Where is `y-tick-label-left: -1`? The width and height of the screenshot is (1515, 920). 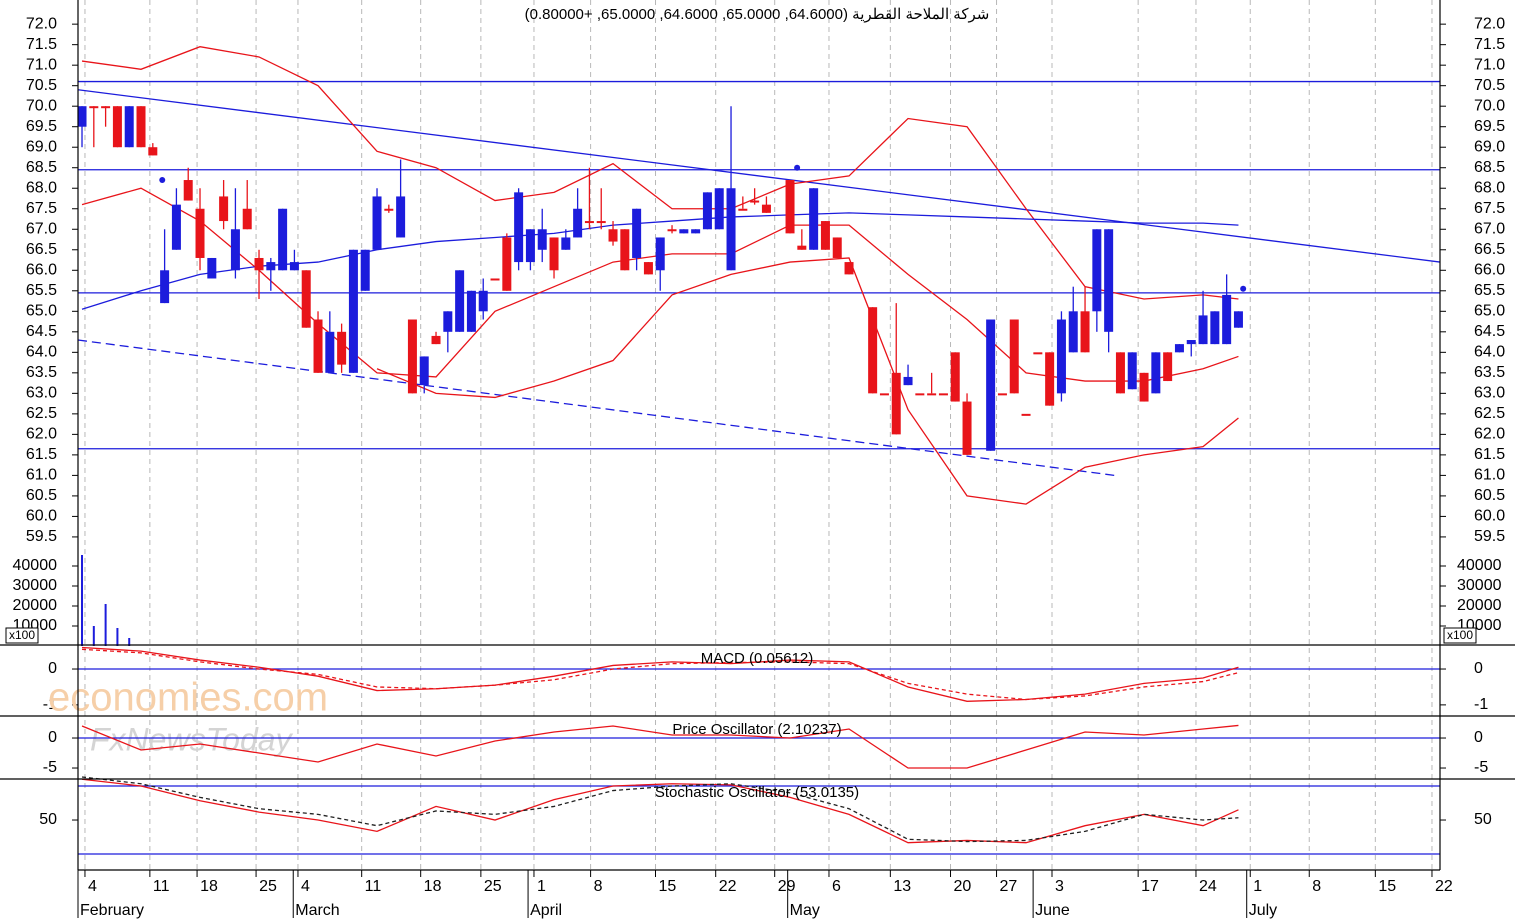
y-tick-label-left: -1 is located at coordinates (50, 704).